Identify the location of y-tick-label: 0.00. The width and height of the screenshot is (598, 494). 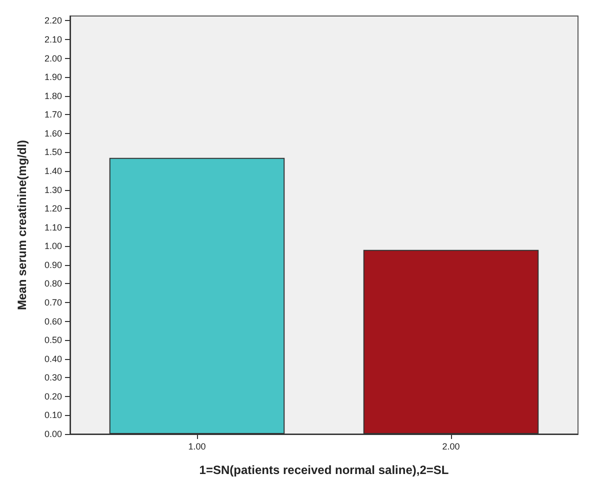
(53, 434).